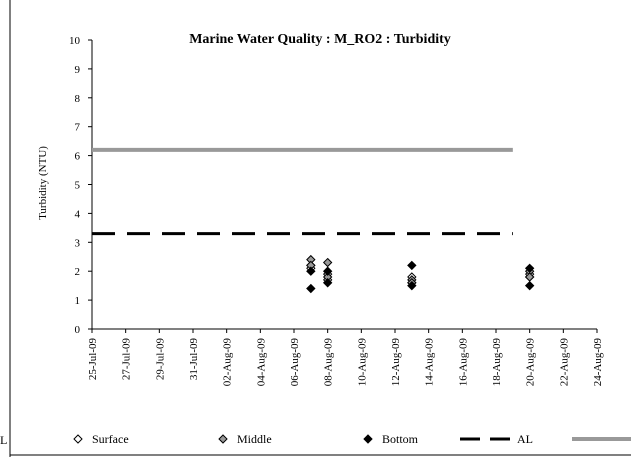  What do you see at coordinates (78, 301) in the screenshot?
I see `y-tick-label: 1` at bounding box center [78, 301].